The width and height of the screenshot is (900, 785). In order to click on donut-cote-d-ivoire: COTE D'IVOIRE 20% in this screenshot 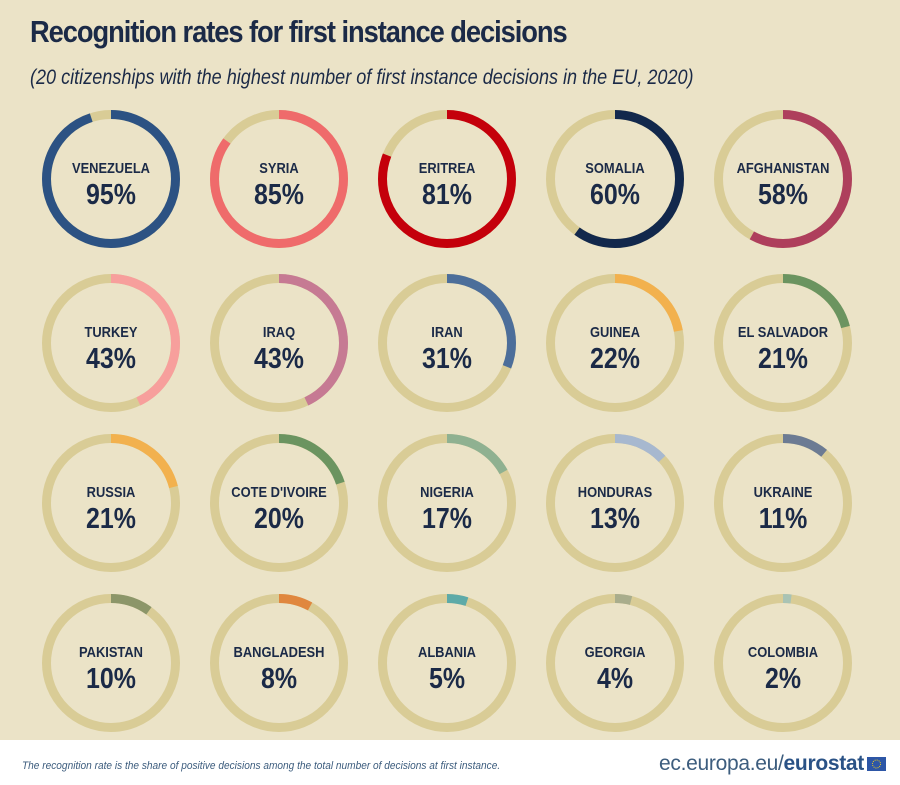, I will do `click(279, 503)`.